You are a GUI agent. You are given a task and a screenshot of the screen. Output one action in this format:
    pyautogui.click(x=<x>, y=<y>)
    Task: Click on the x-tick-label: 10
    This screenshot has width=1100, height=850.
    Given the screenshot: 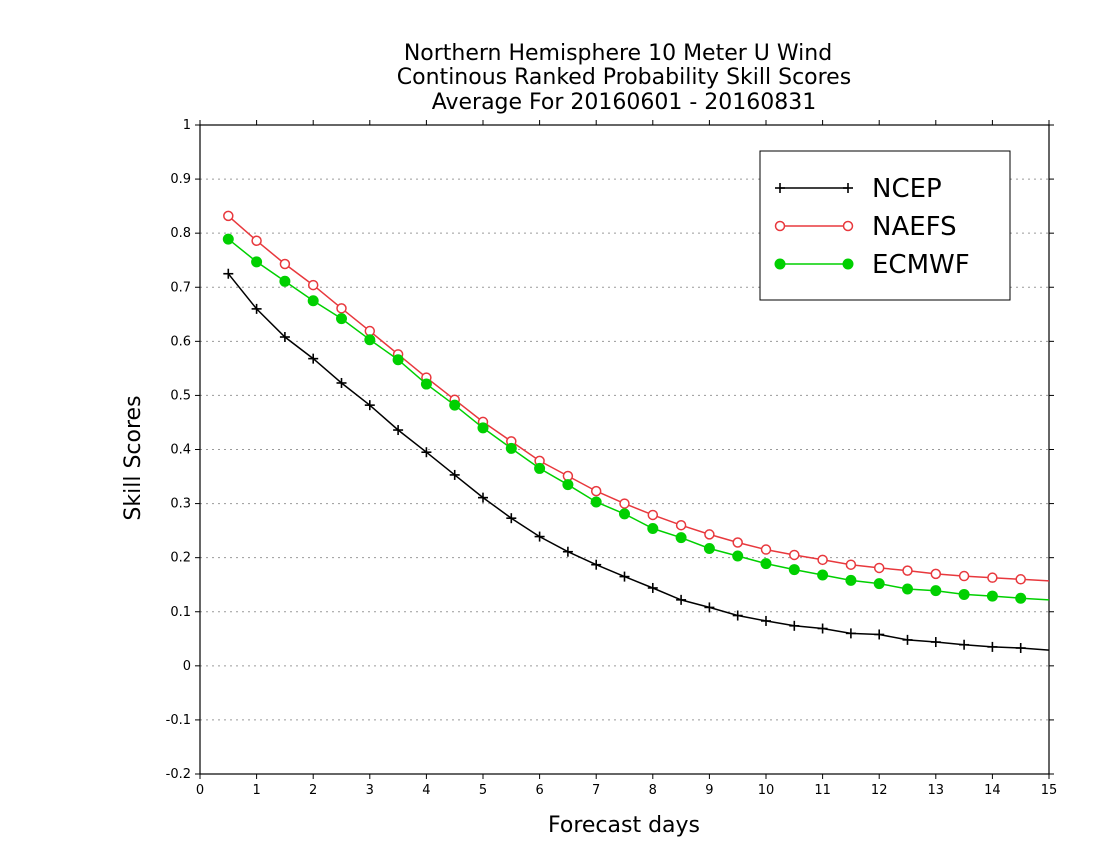 What is the action you would take?
    pyautogui.click(x=766, y=790)
    